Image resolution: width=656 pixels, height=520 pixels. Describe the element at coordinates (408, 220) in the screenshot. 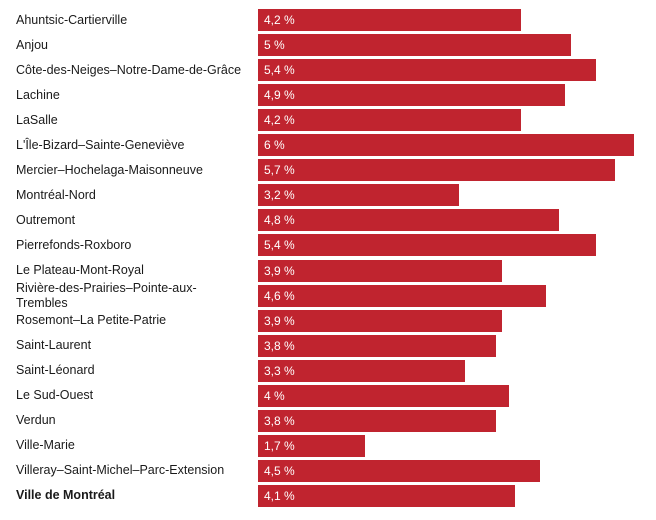

I see `bar: 4,8 %` at that location.